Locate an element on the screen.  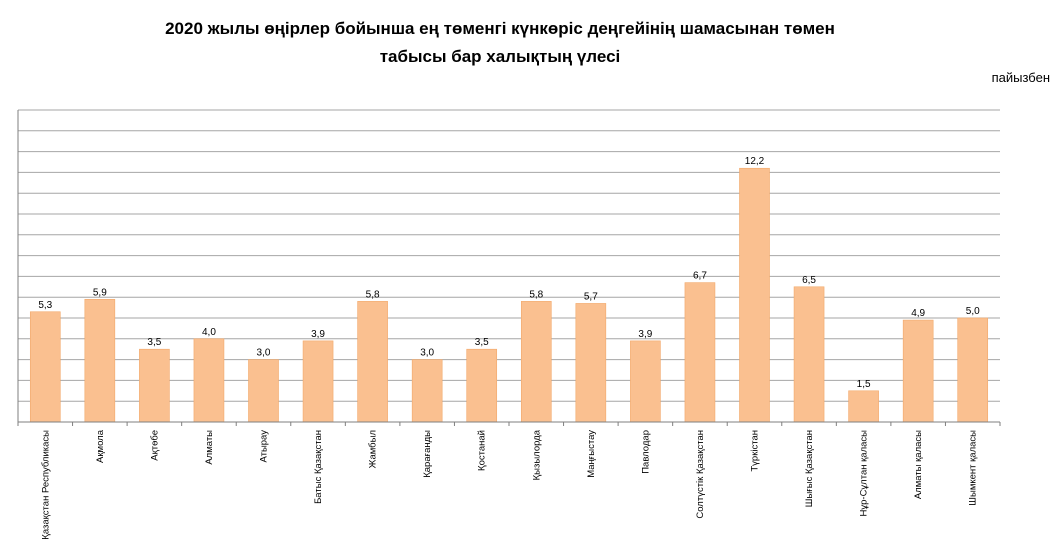
category-label: Шығыс Қазақстан is located at coordinates (809, 468).